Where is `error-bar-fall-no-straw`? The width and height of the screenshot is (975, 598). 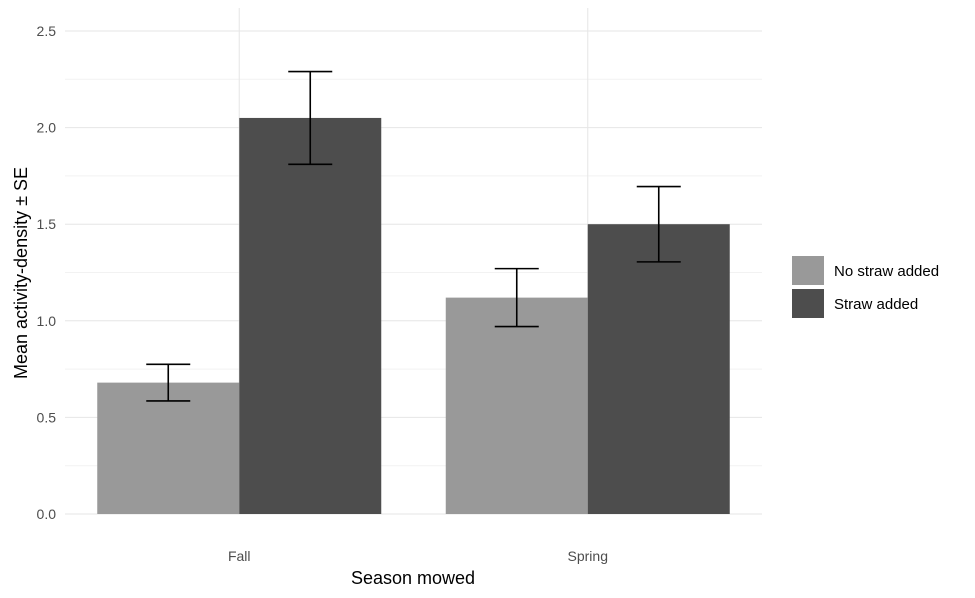 error-bar-fall-no-straw is located at coordinates (168, 382).